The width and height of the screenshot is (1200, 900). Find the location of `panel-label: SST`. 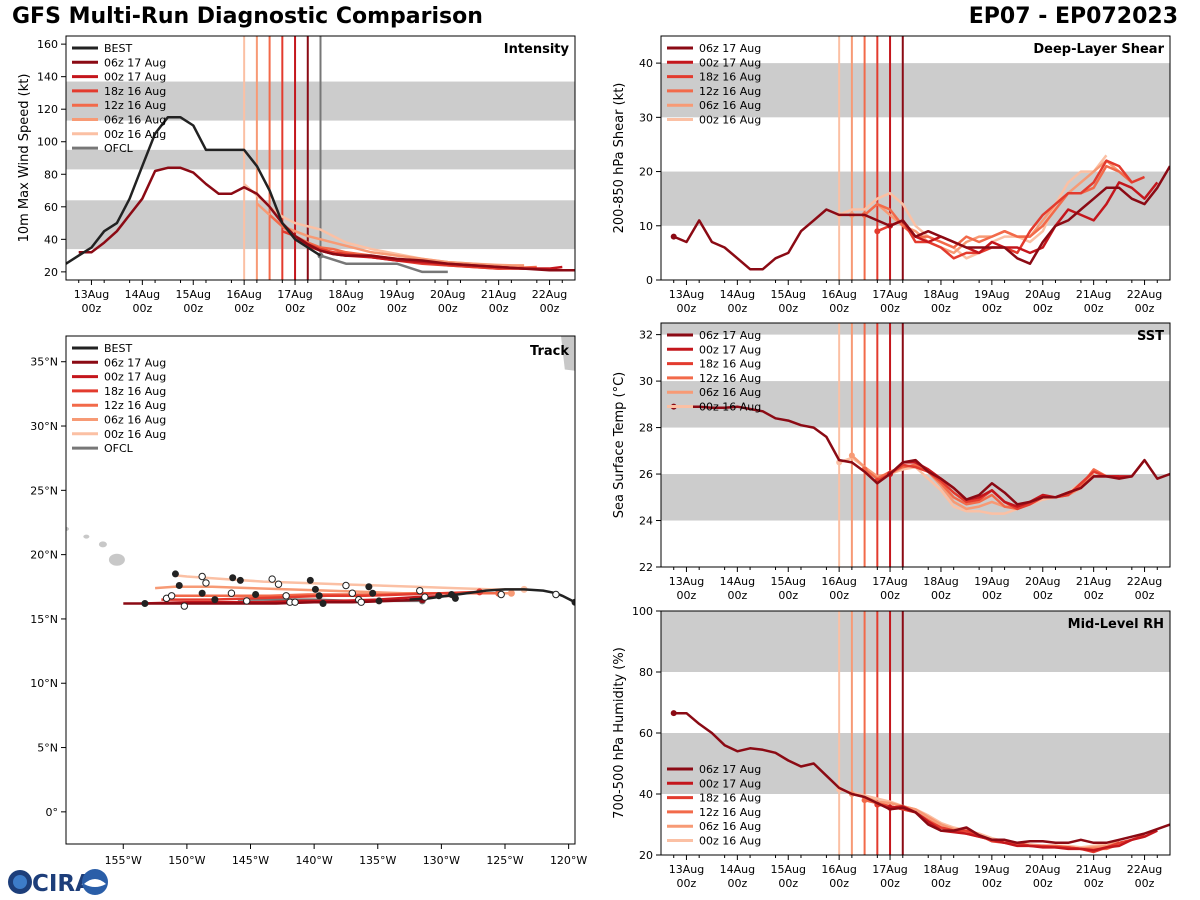

panel-label: SST is located at coordinates (1150, 336).